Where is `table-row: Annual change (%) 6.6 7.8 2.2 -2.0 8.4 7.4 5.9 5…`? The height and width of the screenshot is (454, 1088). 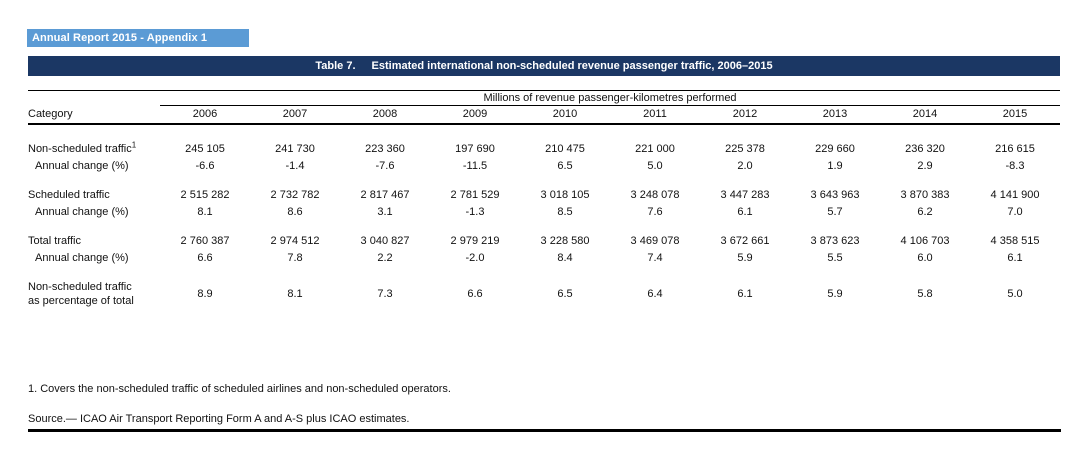 table-row: Annual change (%) 6.6 7.8 2.2 -2.0 8.4 7.4 5.9 5… is located at coordinates (544, 256).